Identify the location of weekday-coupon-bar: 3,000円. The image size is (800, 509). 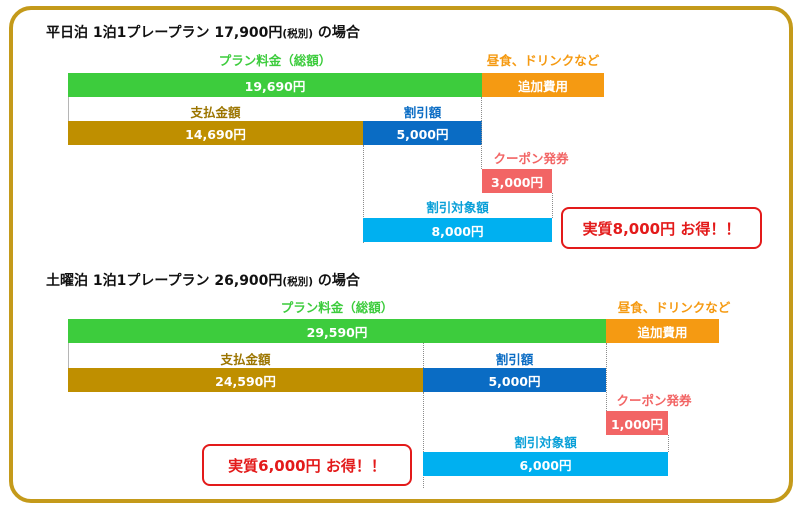
(517, 181).